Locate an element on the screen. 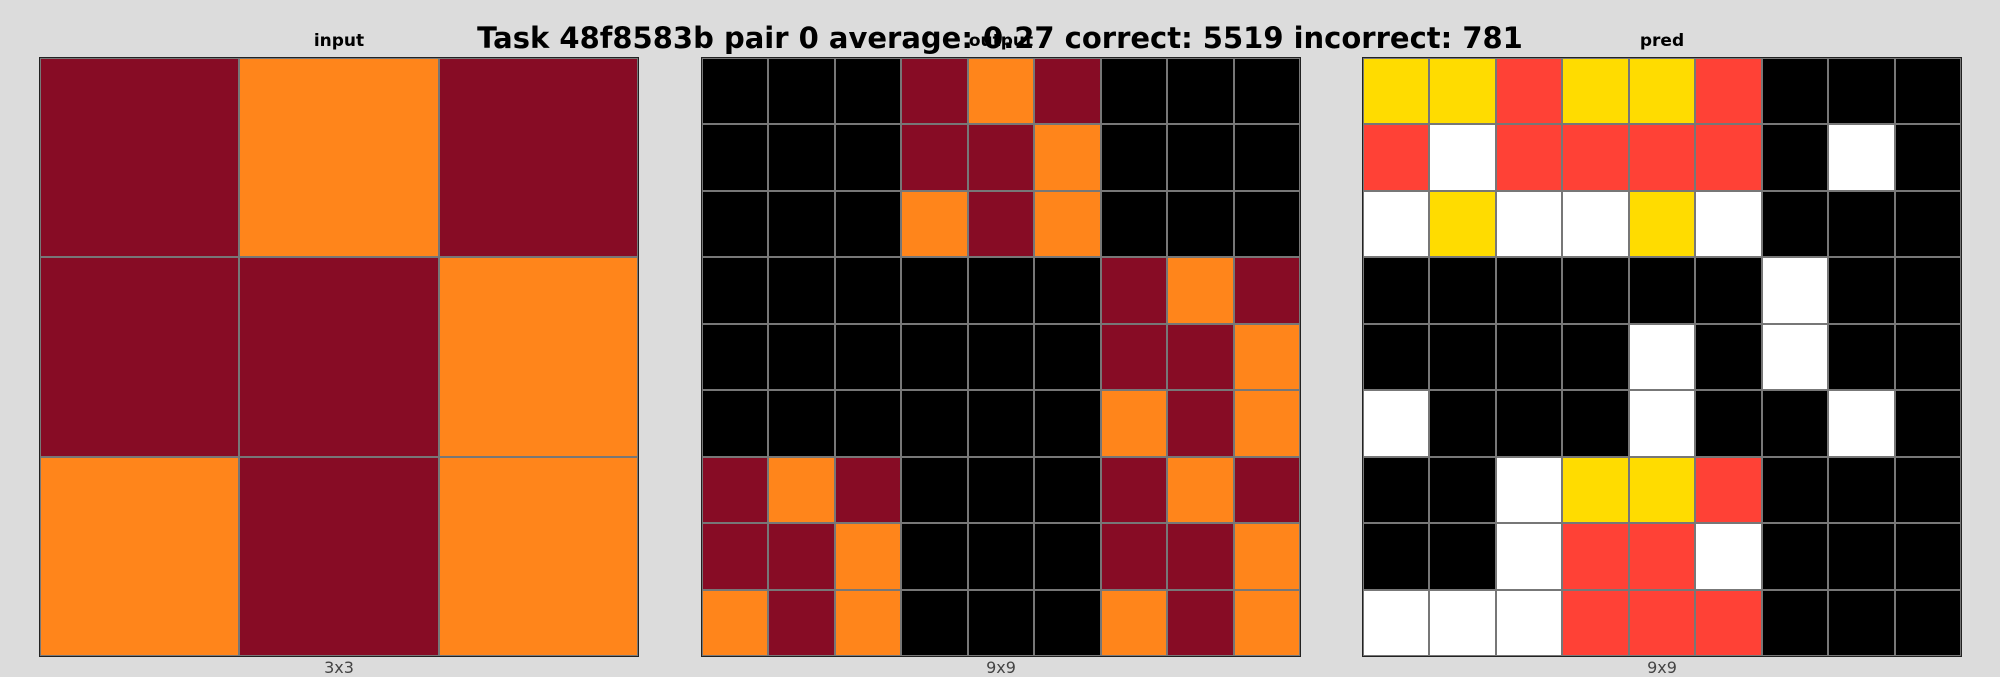 The height and width of the screenshot is (677, 2000). output-dims-label: 9x9 is located at coordinates (1001, 667).